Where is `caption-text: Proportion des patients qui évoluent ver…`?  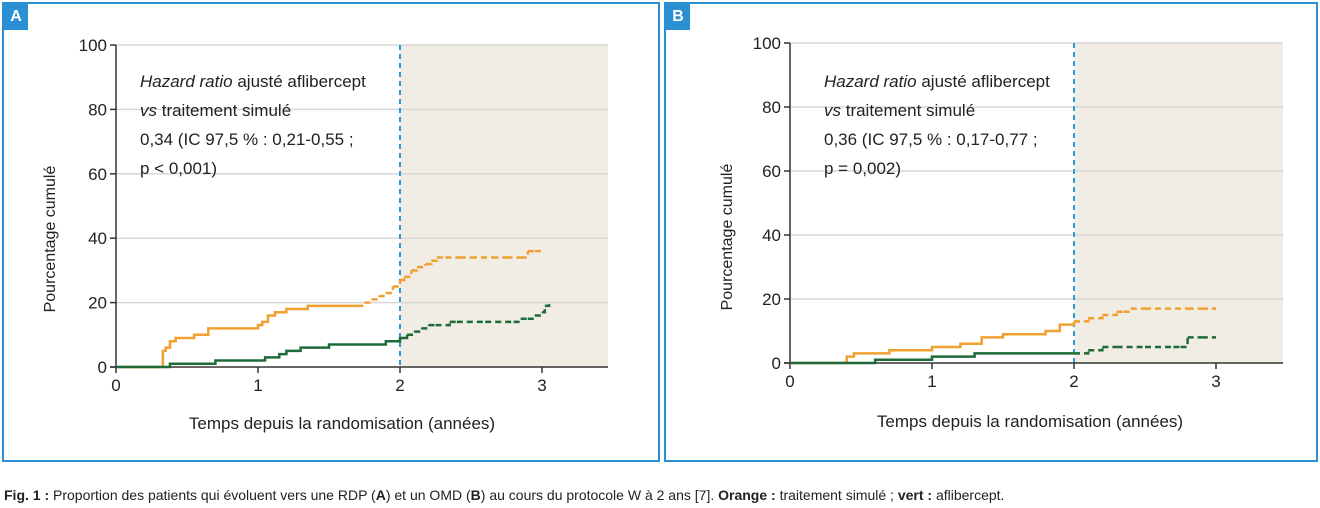 caption-text: Proportion des patients qui évoluent ver… is located at coordinates (212, 495).